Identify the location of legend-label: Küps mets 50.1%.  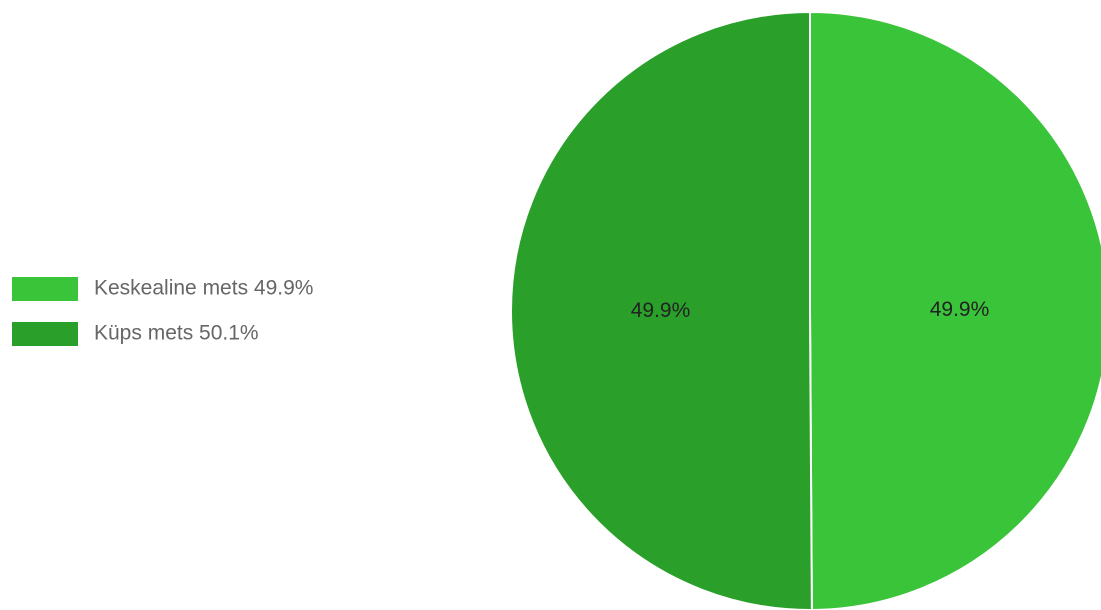
(176, 333).